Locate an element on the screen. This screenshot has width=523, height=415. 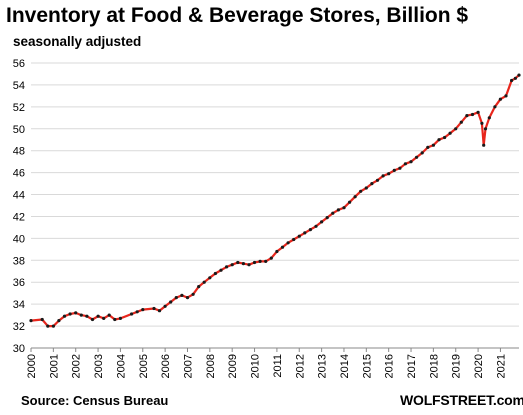
x-tick-label-2005: 2005 is located at coordinates (144, 366).